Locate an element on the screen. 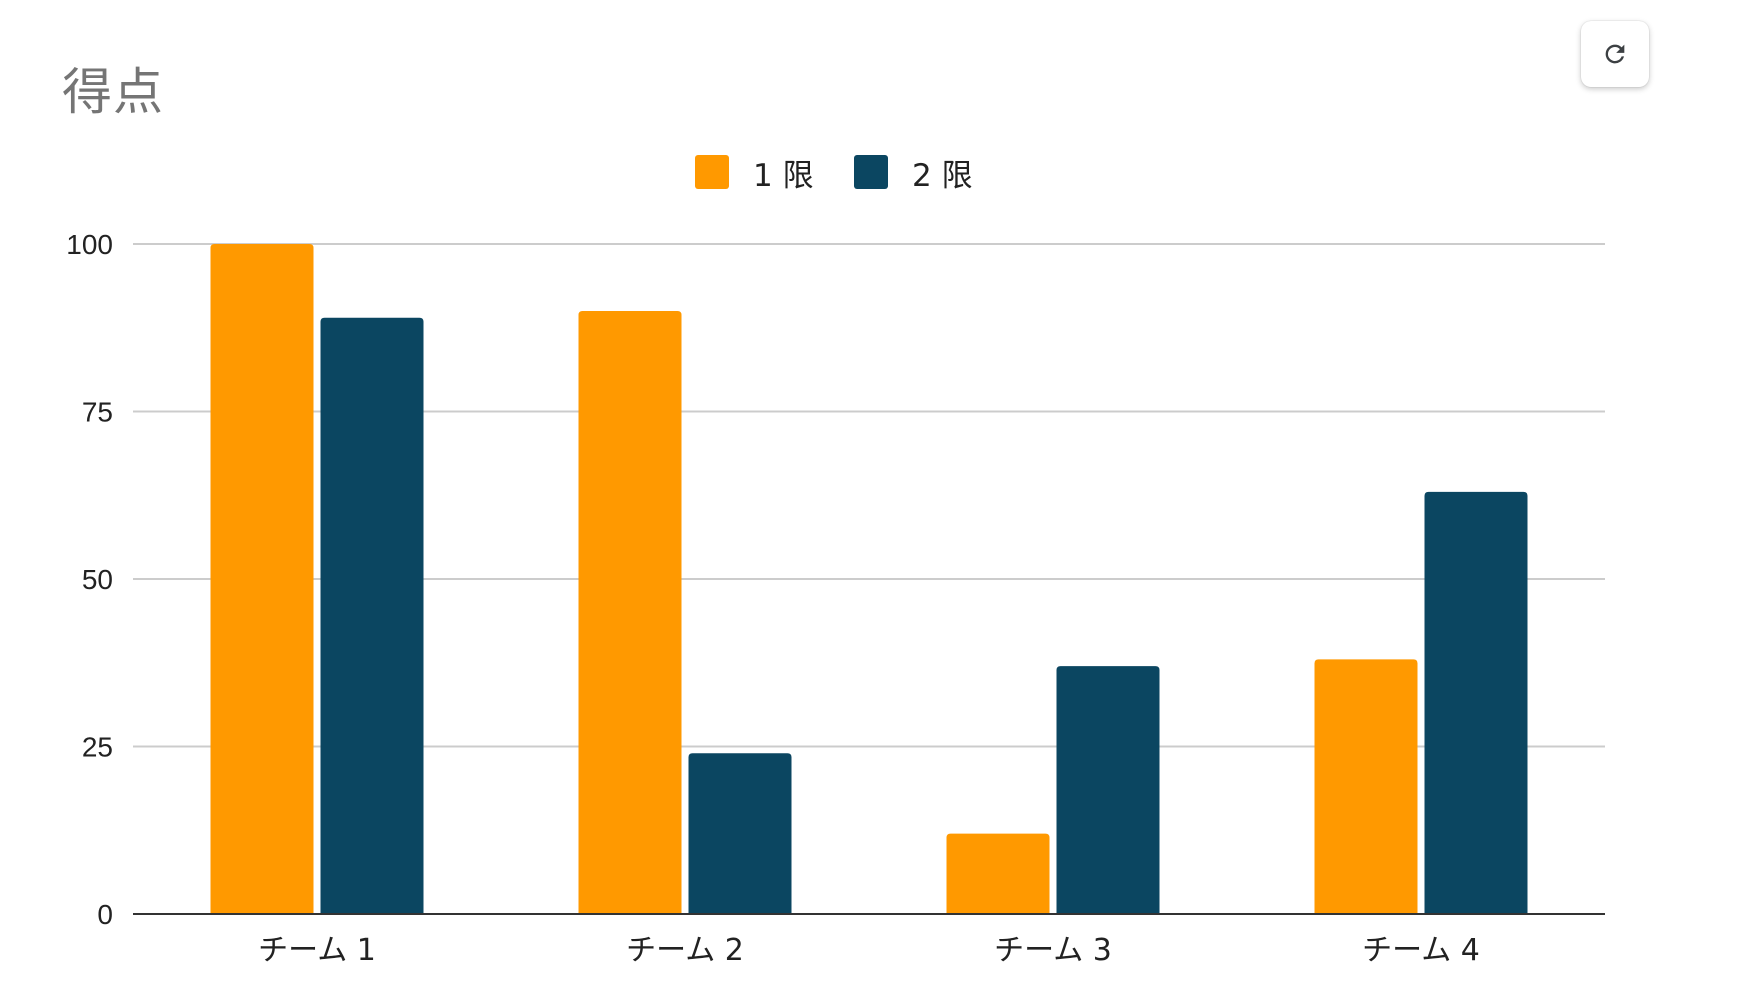  y-tick-label: 0 is located at coordinates (105, 914).